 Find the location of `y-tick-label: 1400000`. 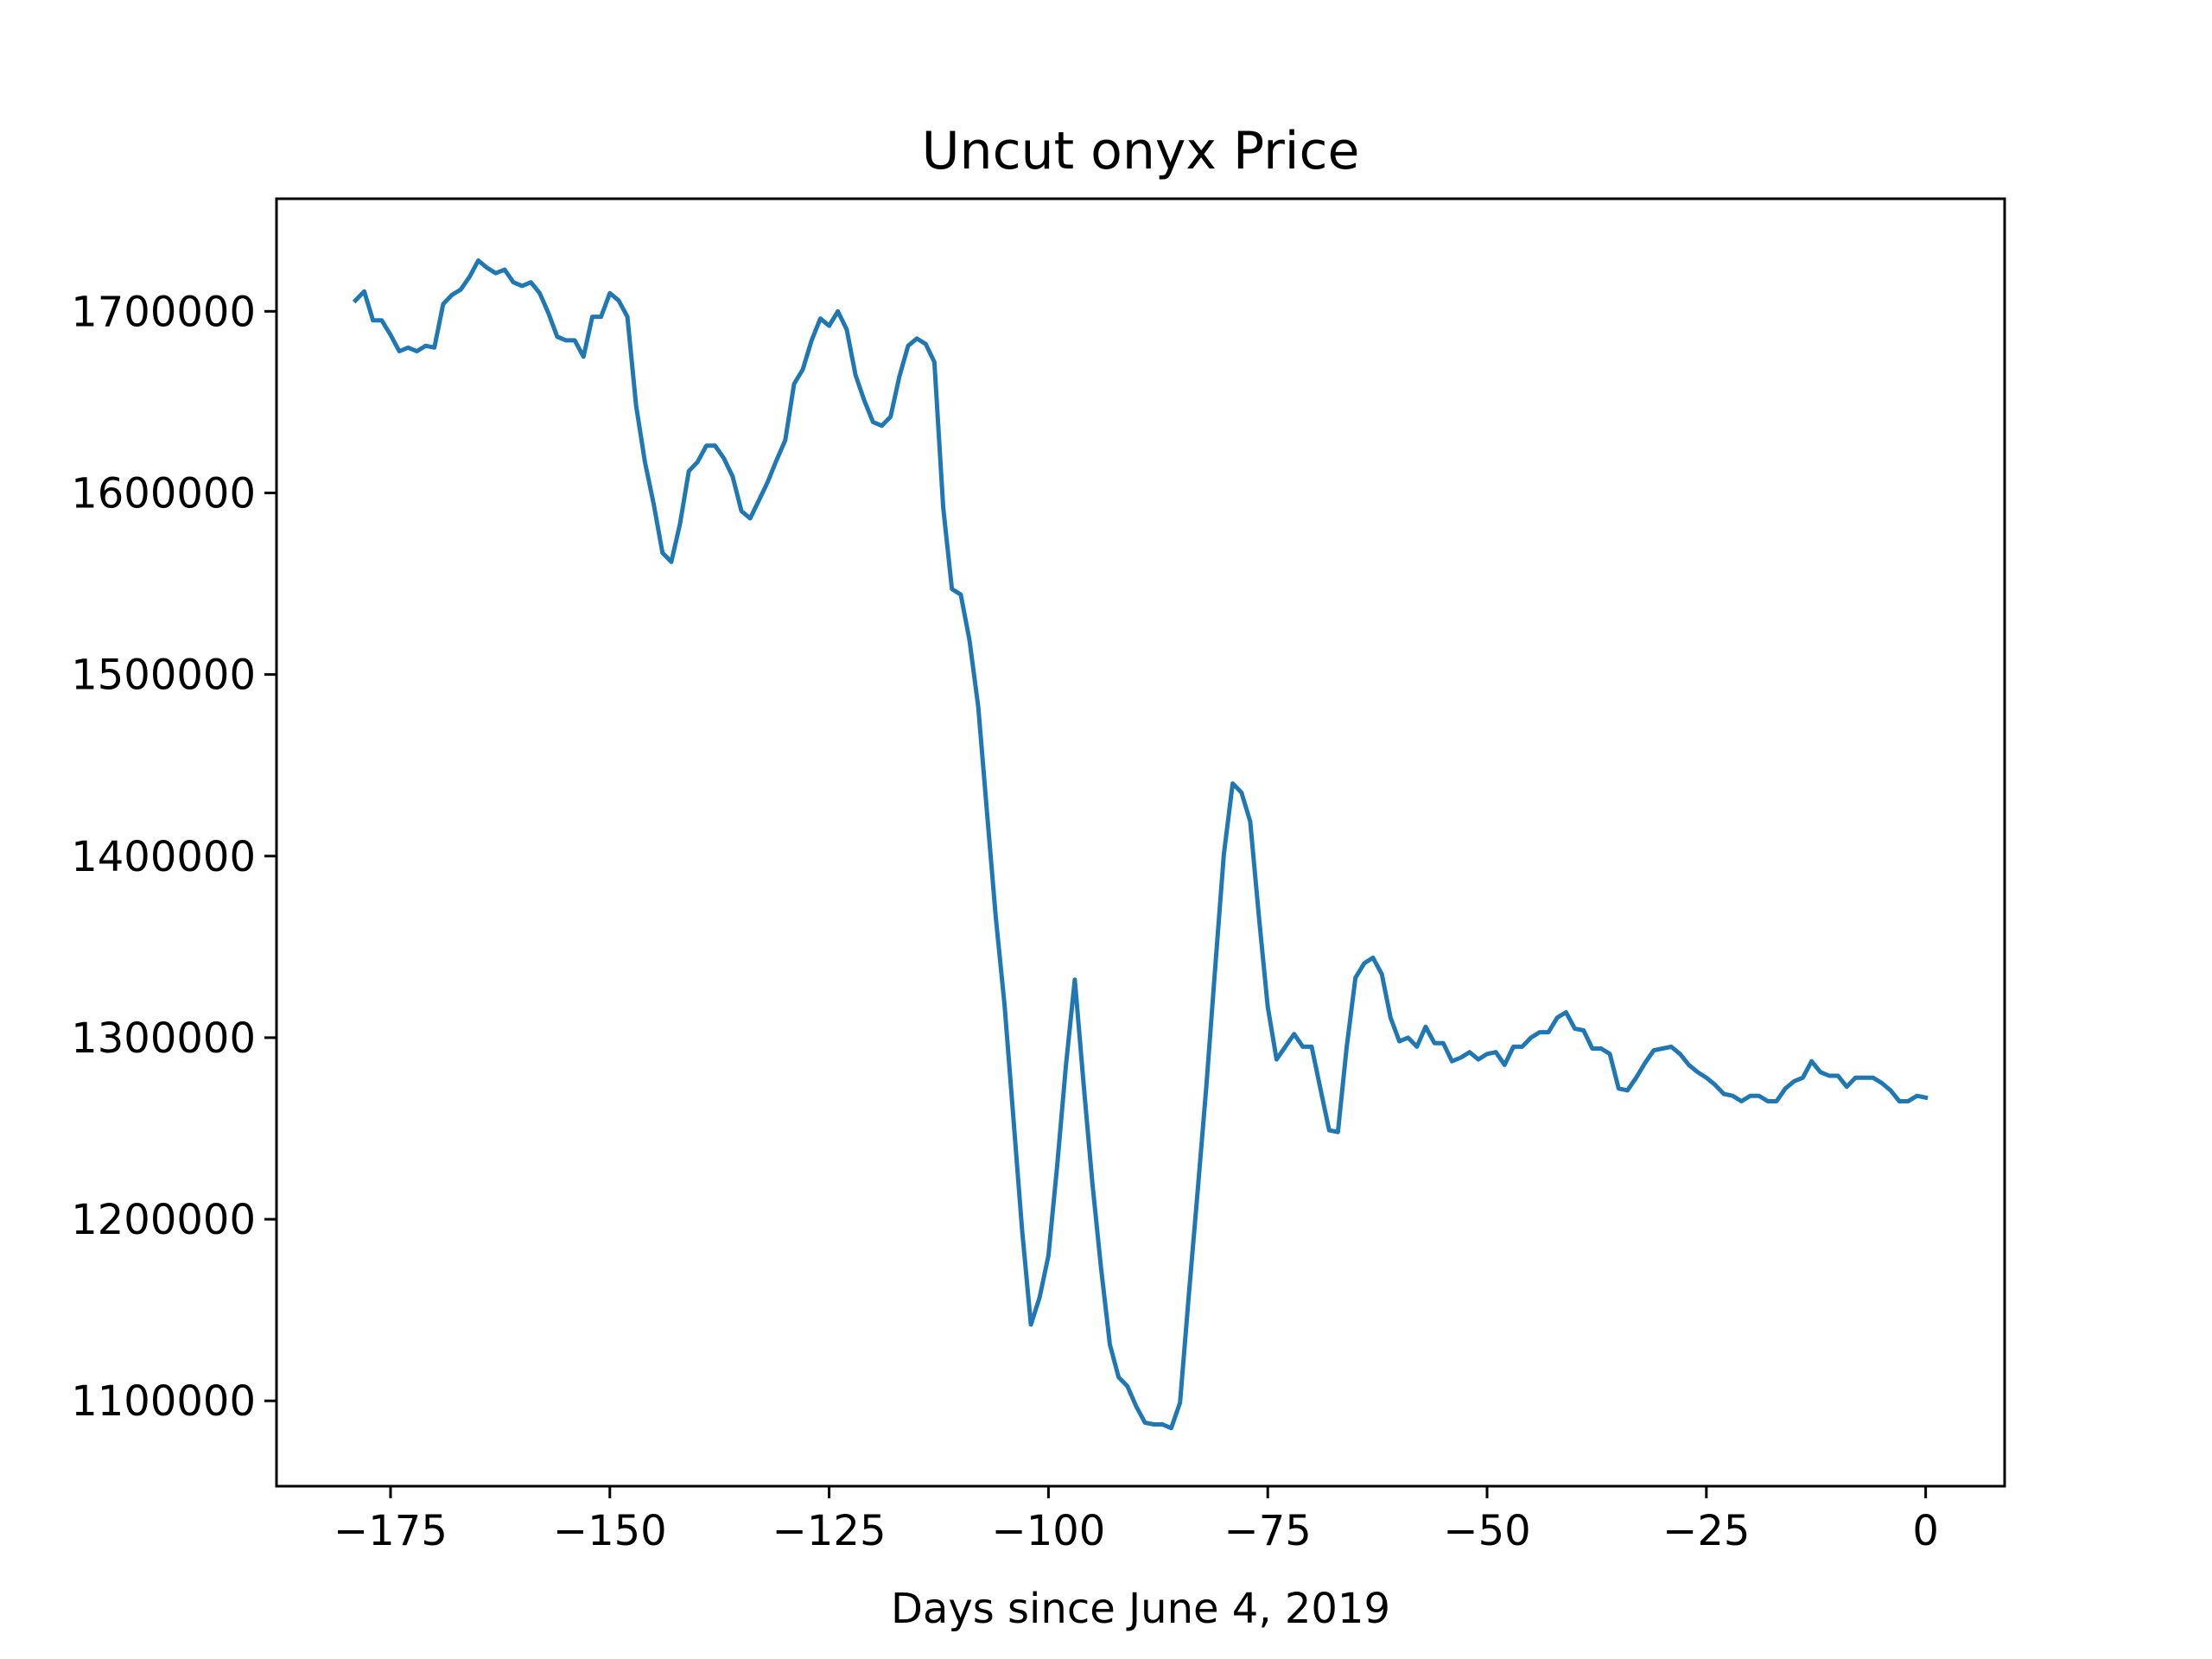

y-tick-label: 1400000 is located at coordinates (163, 857).